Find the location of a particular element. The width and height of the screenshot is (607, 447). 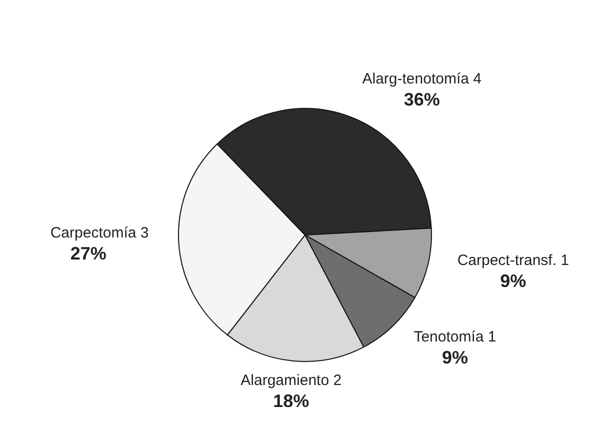

slice-label: Carpectomía 3 is located at coordinates (99, 233).